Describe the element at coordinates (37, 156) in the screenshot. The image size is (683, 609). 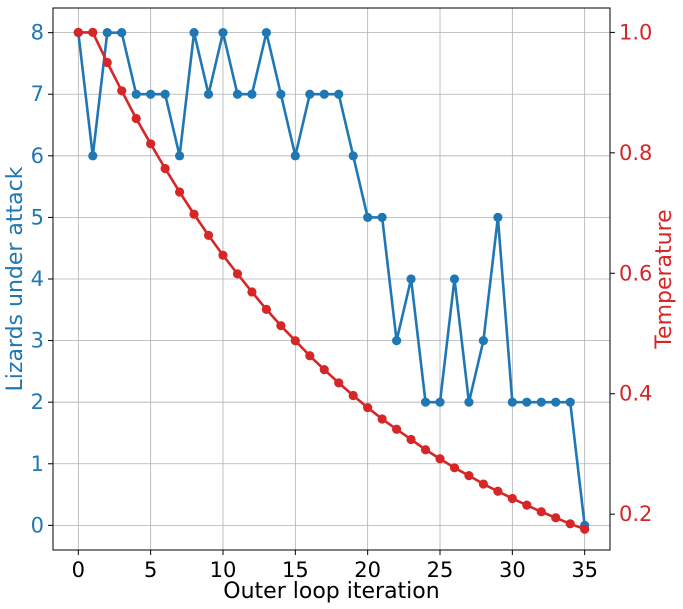
I see `left-y-tick-label: 6` at that location.